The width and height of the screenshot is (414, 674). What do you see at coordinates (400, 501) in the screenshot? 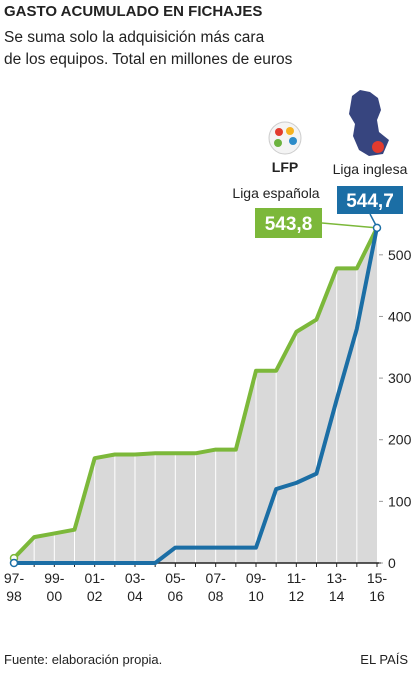
I see `y-tick-label: 100` at bounding box center [400, 501].